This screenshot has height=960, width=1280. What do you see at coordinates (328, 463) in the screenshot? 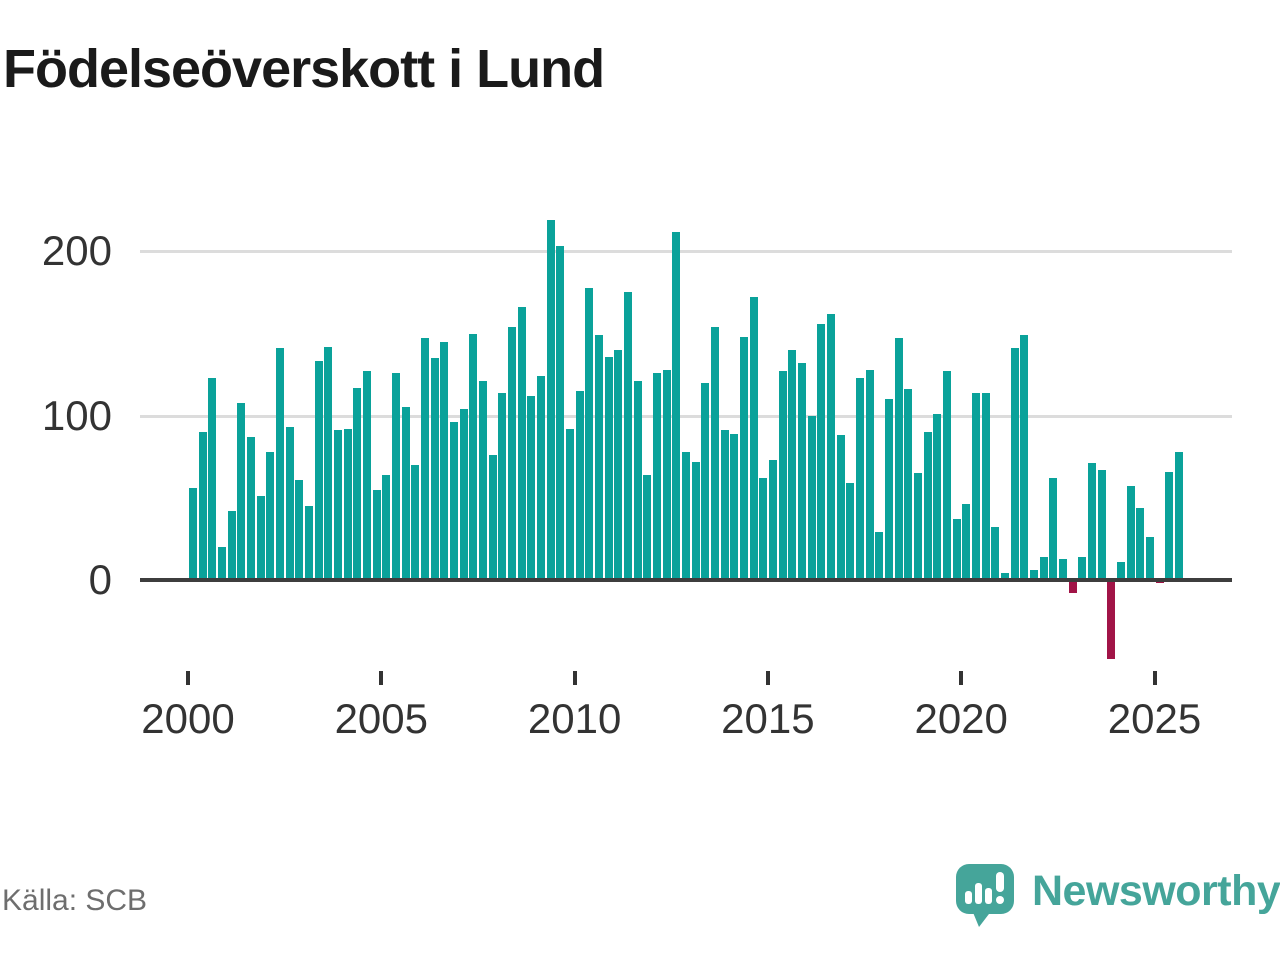
I see `bar-2003-q3` at bounding box center [328, 463].